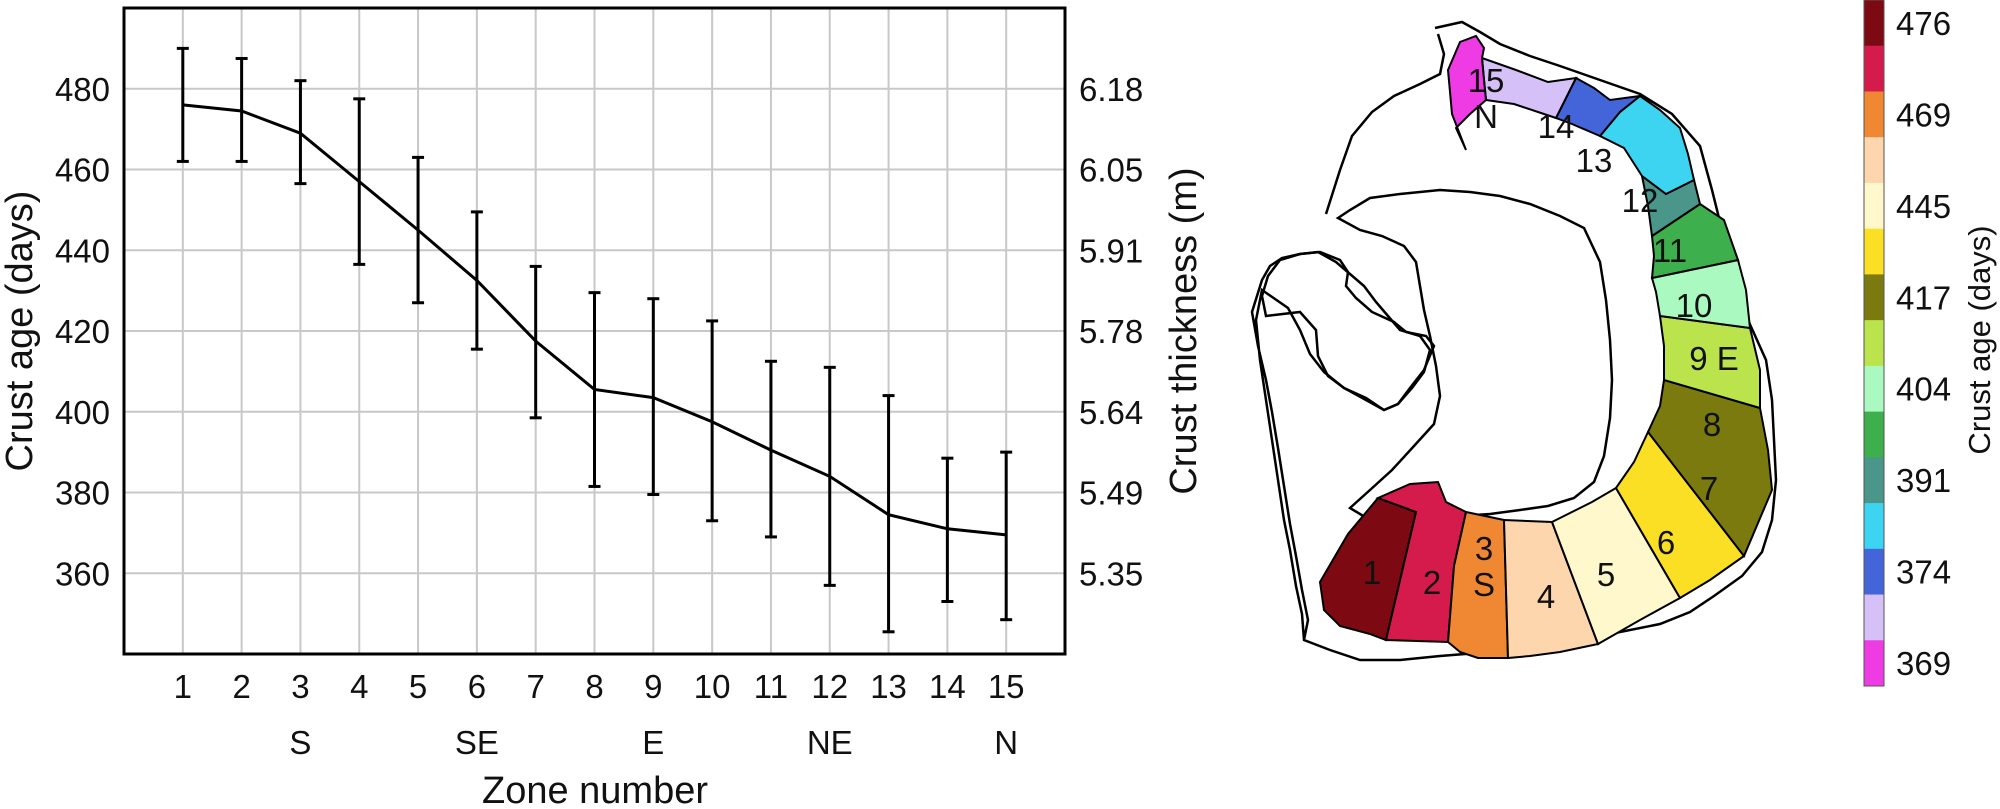 This screenshot has width=2000, height=809. I want to click on zone-label-1: 1, so click(1372, 572).